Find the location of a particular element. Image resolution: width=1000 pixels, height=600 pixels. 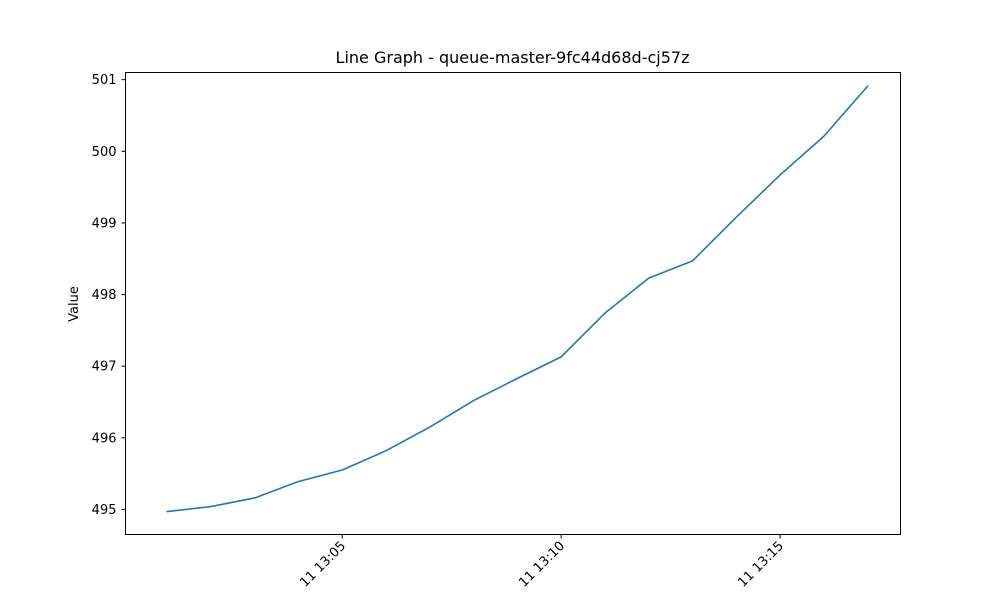

y-tick-label: 500 is located at coordinates (104, 152).